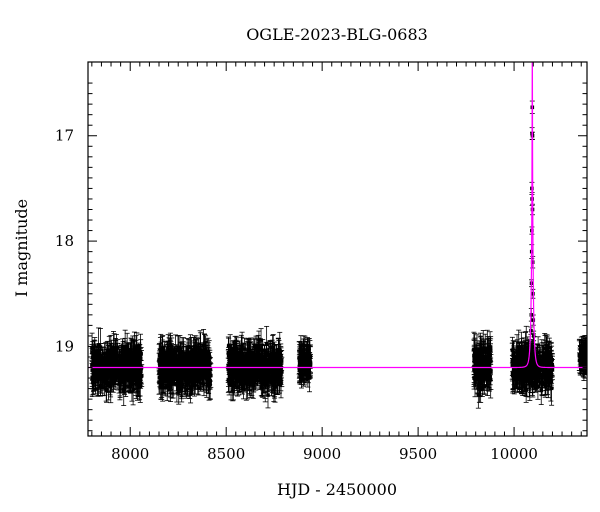 Image resolution: width=600 pixels, height=512 pixels. I want to click on x-tick-label: 10000, so click(514, 454).